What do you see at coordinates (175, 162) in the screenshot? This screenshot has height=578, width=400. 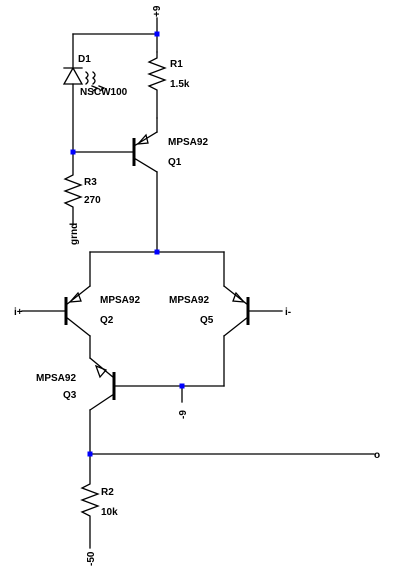 I see `q1-ref: Q1` at bounding box center [175, 162].